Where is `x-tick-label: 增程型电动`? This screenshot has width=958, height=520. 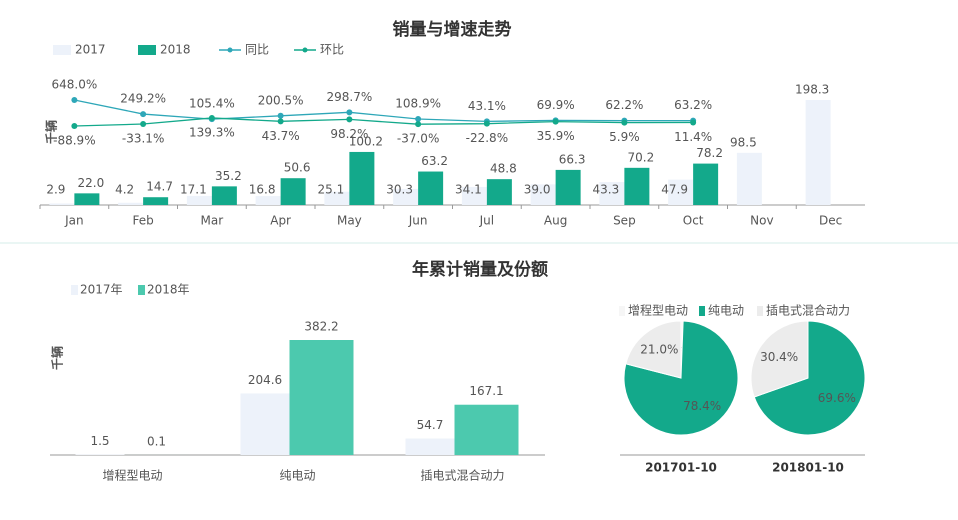 x-tick-label: 增程型电动 is located at coordinates (132, 475).